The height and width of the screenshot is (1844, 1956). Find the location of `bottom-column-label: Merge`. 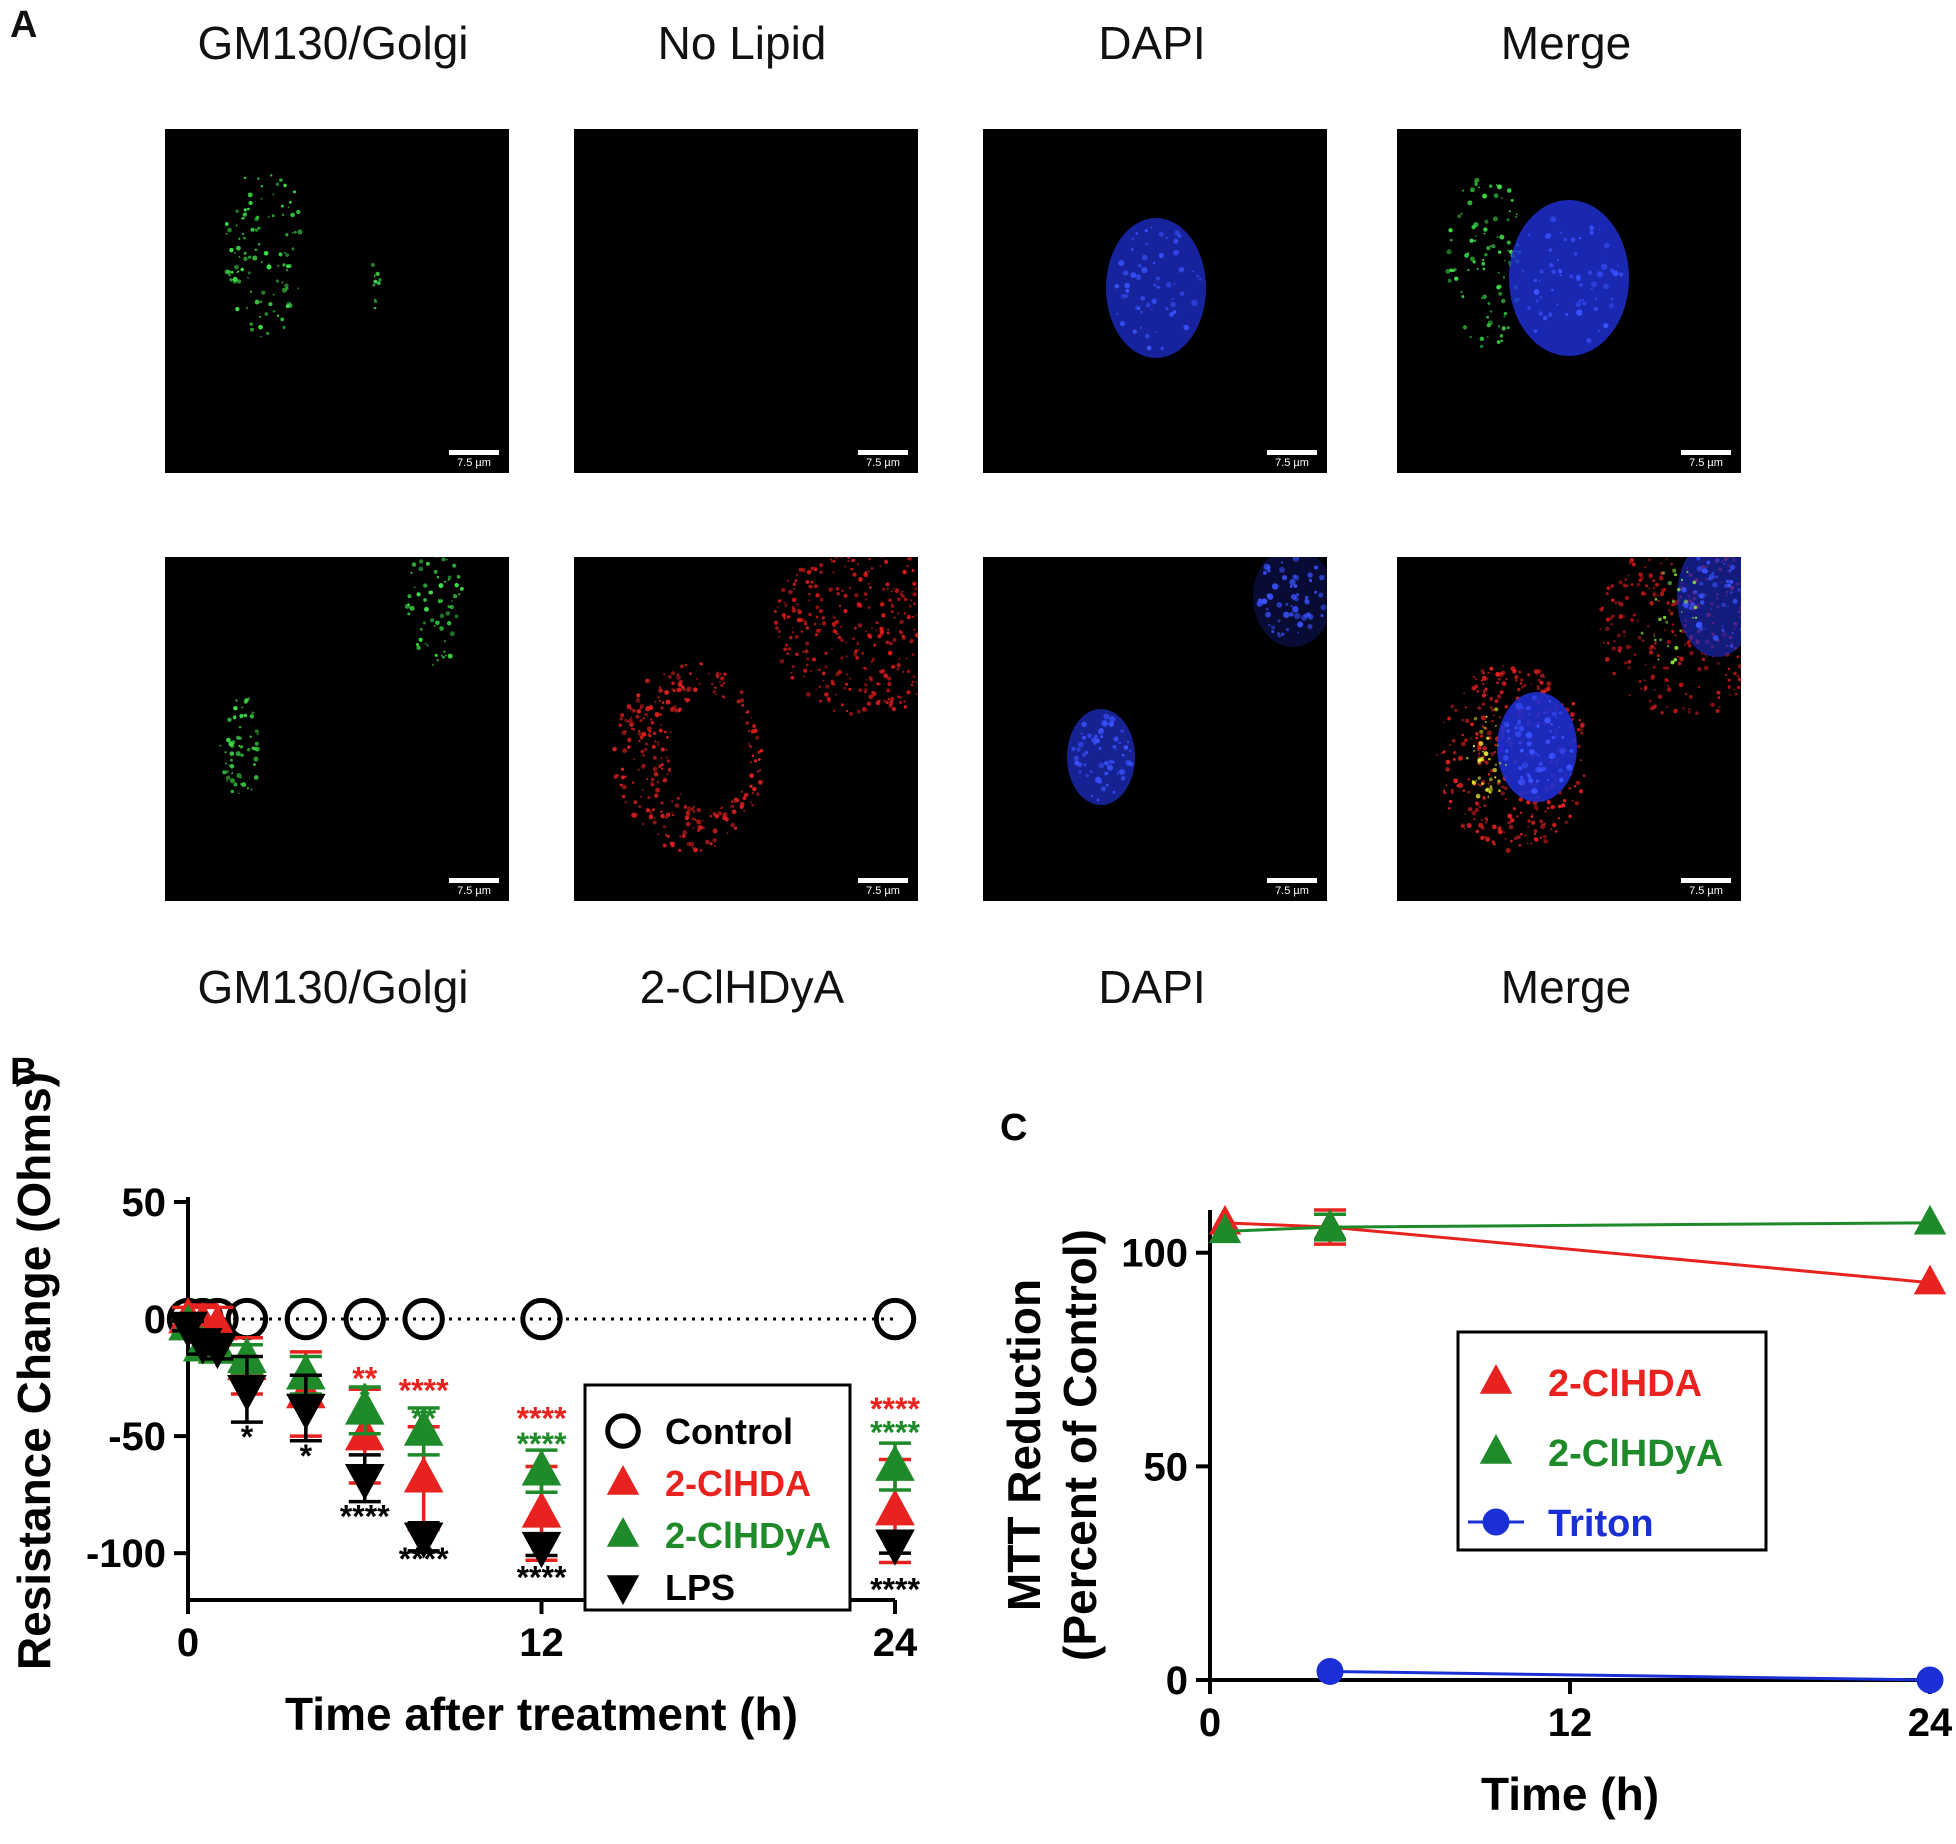

bottom-column-label: Merge is located at coordinates (1566, 987).